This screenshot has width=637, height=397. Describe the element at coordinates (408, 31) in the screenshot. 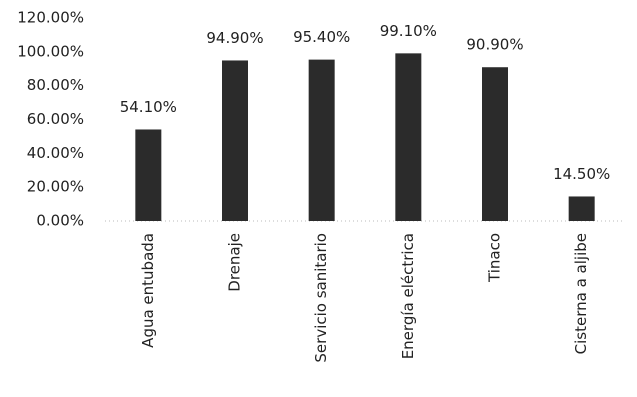

I see `value-label: 99.10%` at that location.